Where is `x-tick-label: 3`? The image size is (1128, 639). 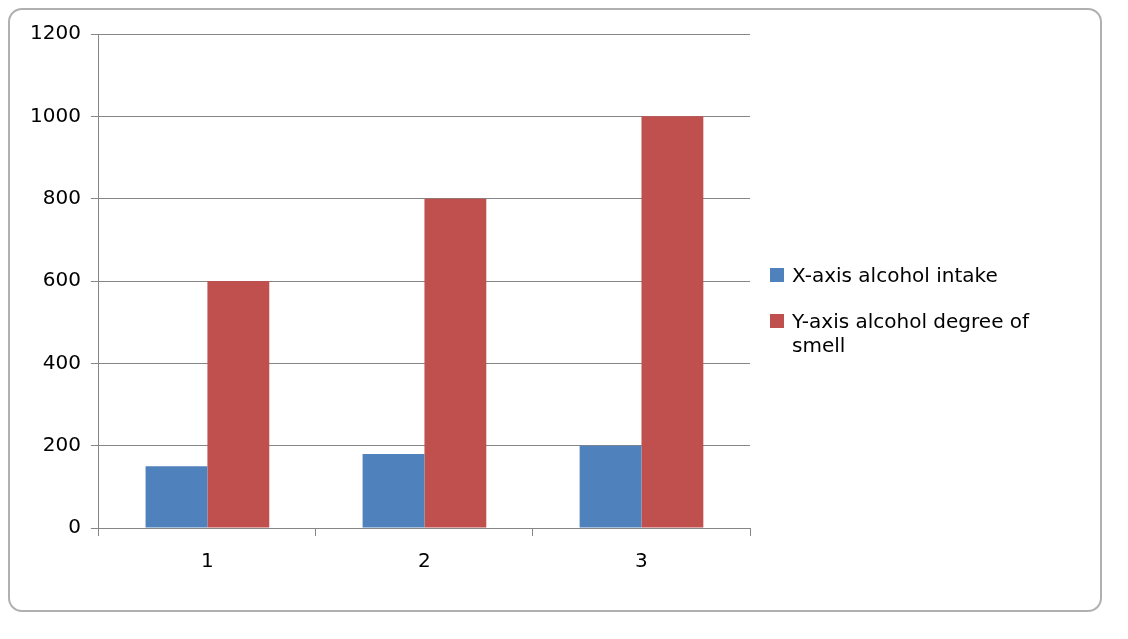
x-tick-label: 3 is located at coordinates (641, 560).